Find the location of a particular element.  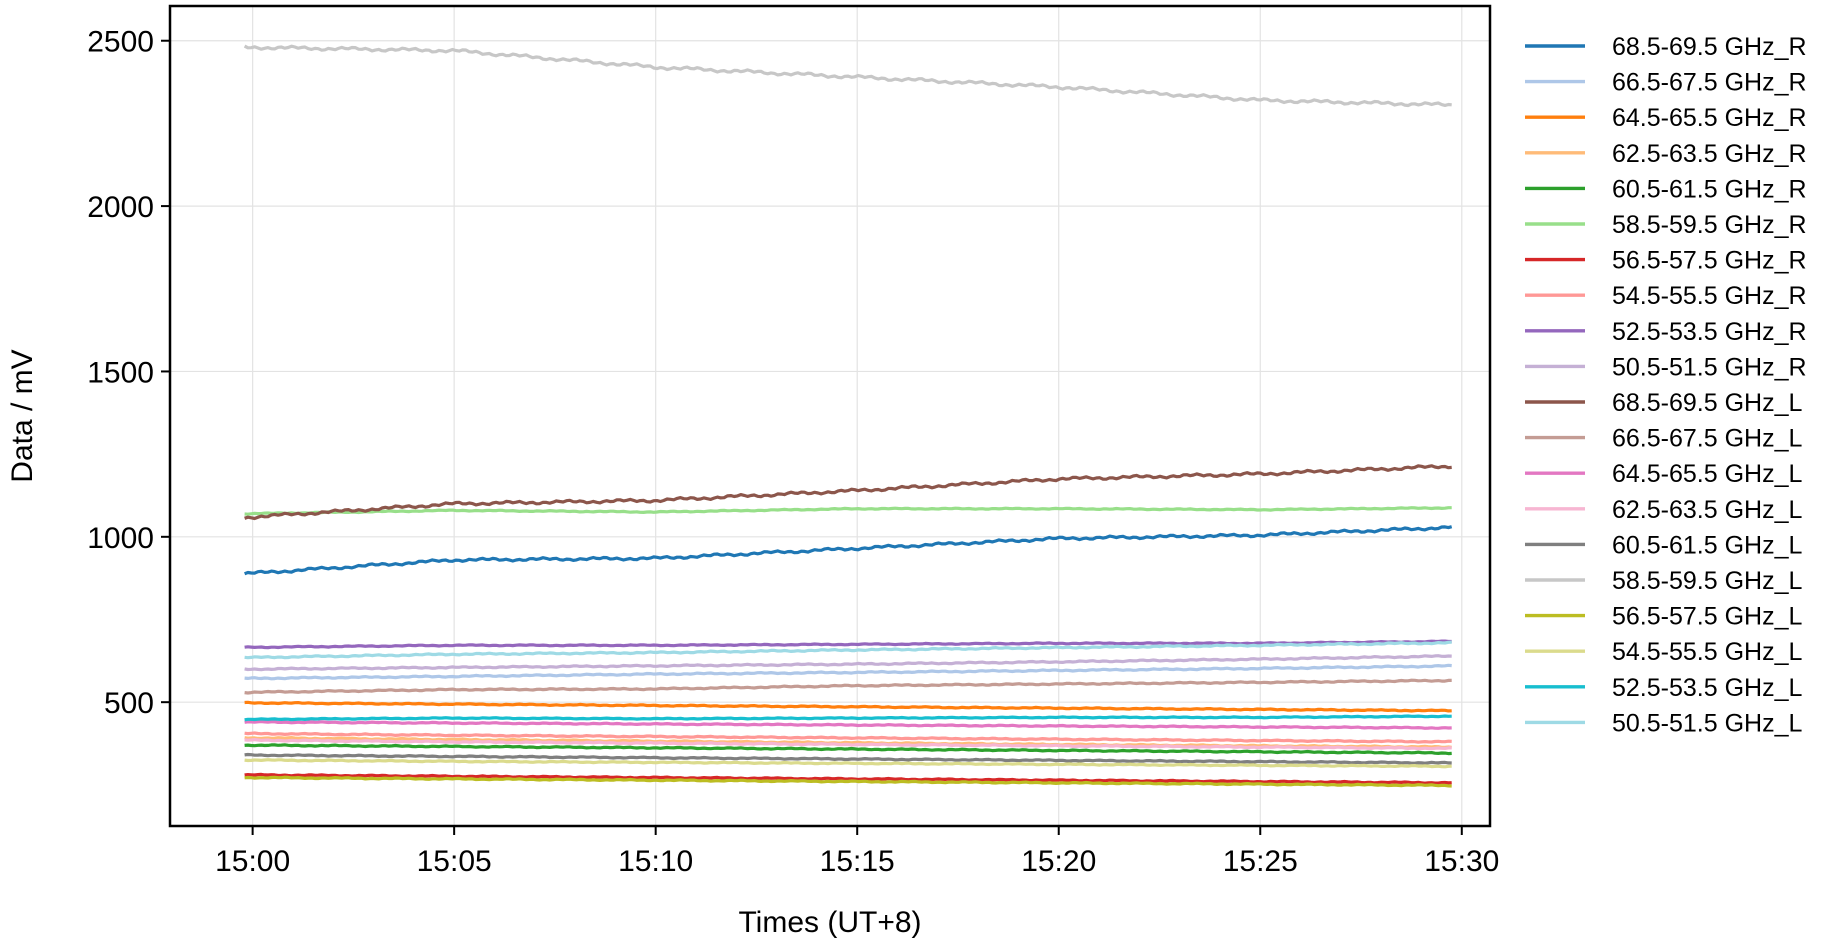

legend-label: 52.5-53.5 GHz_R is located at coordinates (1709, 332).